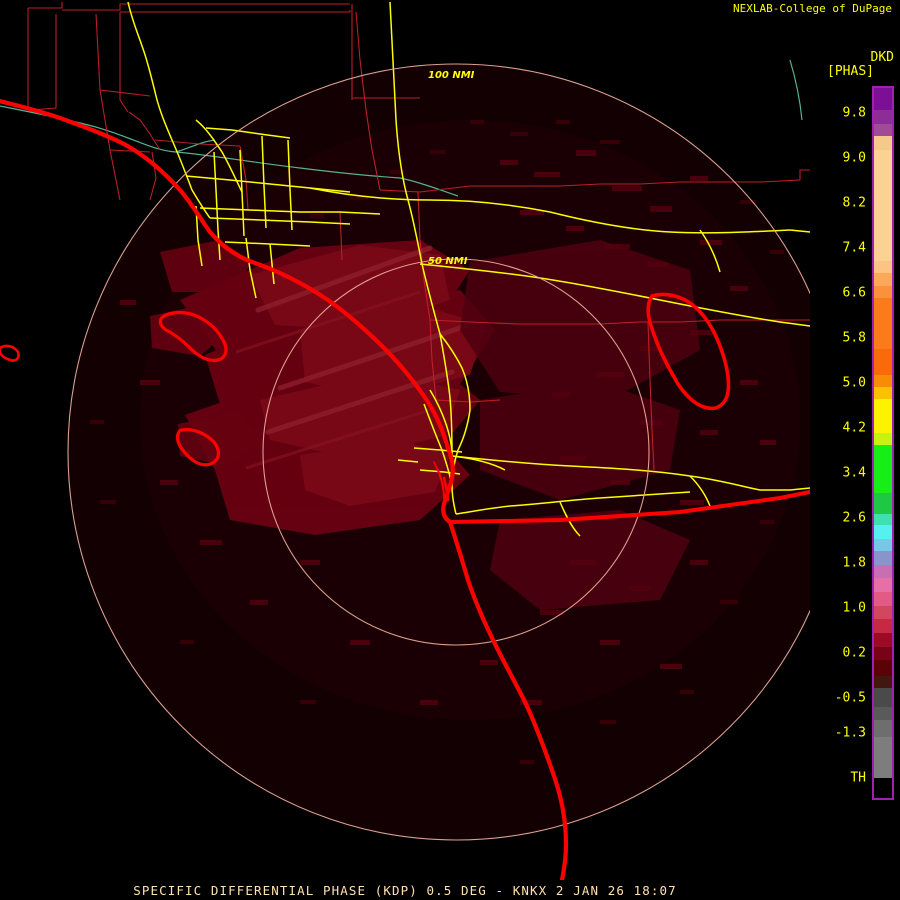 The image size is (900, 900). Describe the element at coordinates (882, 57) in the screenshot. I see `colorbar-title-top: DKD` at that location.